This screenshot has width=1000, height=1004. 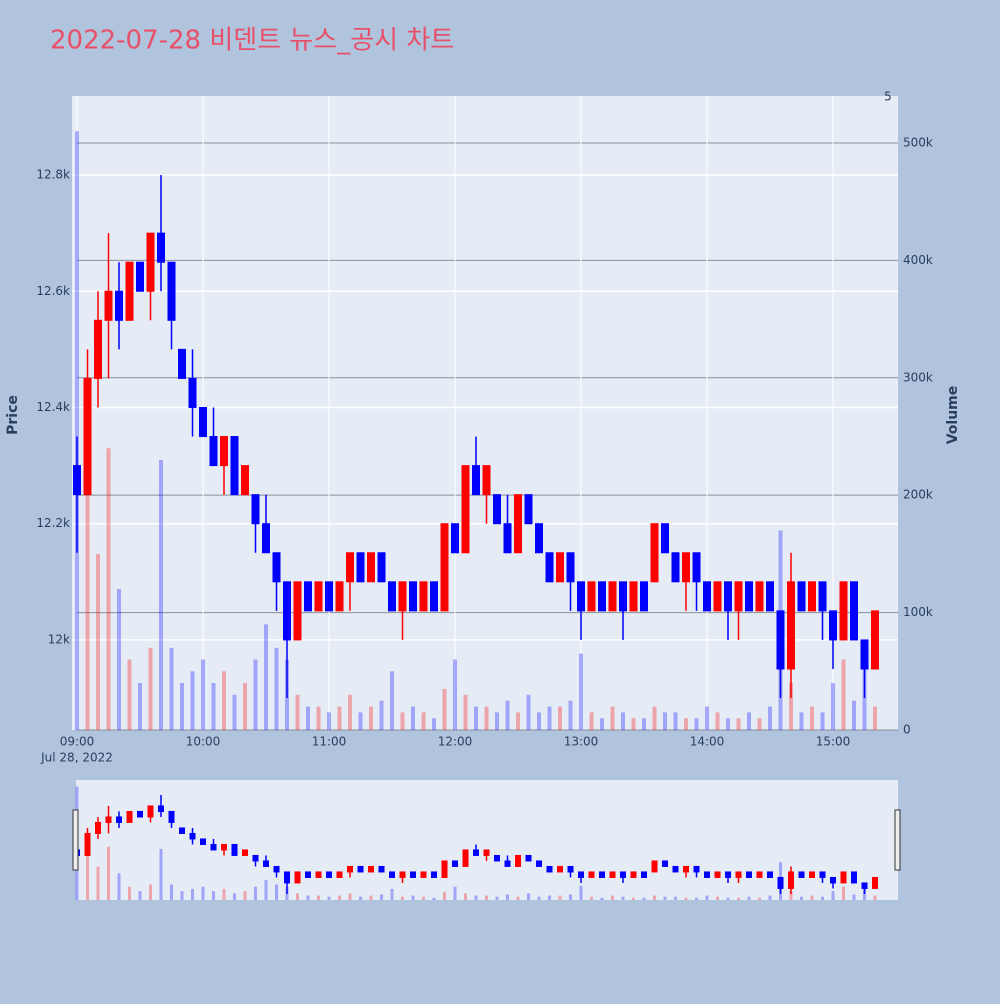 What do you see at coordinates (53, 523) in the screenshot?
I see `y-tick-label: 12.2k` at bounding box center [53, 523].